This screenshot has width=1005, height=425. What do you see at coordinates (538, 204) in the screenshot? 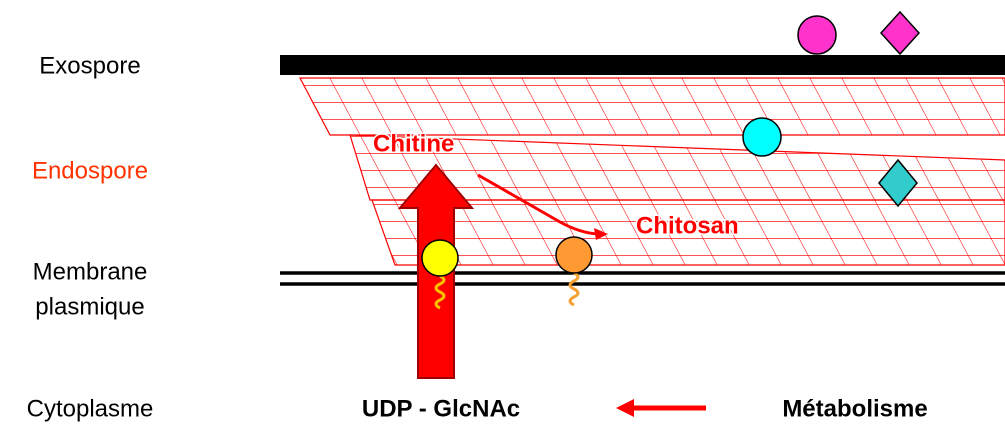
I see `conversion-arrow` at bounding box center [538, 204].